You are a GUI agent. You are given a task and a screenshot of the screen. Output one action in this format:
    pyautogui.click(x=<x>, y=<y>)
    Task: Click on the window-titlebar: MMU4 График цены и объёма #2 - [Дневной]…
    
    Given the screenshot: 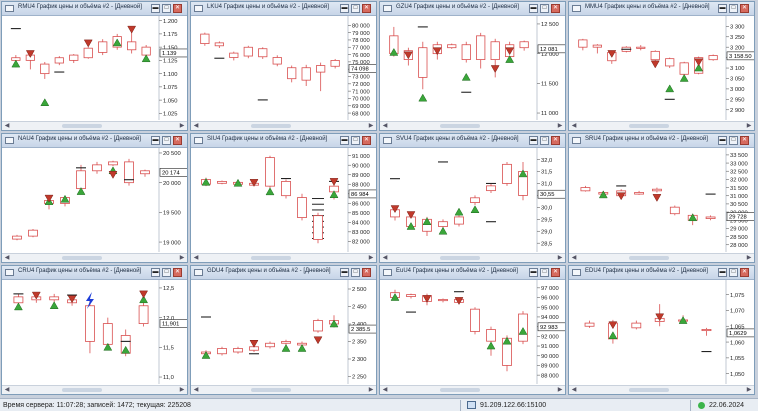 What is the action you would take?
    pyautogui.click(x=661, y=9)
    